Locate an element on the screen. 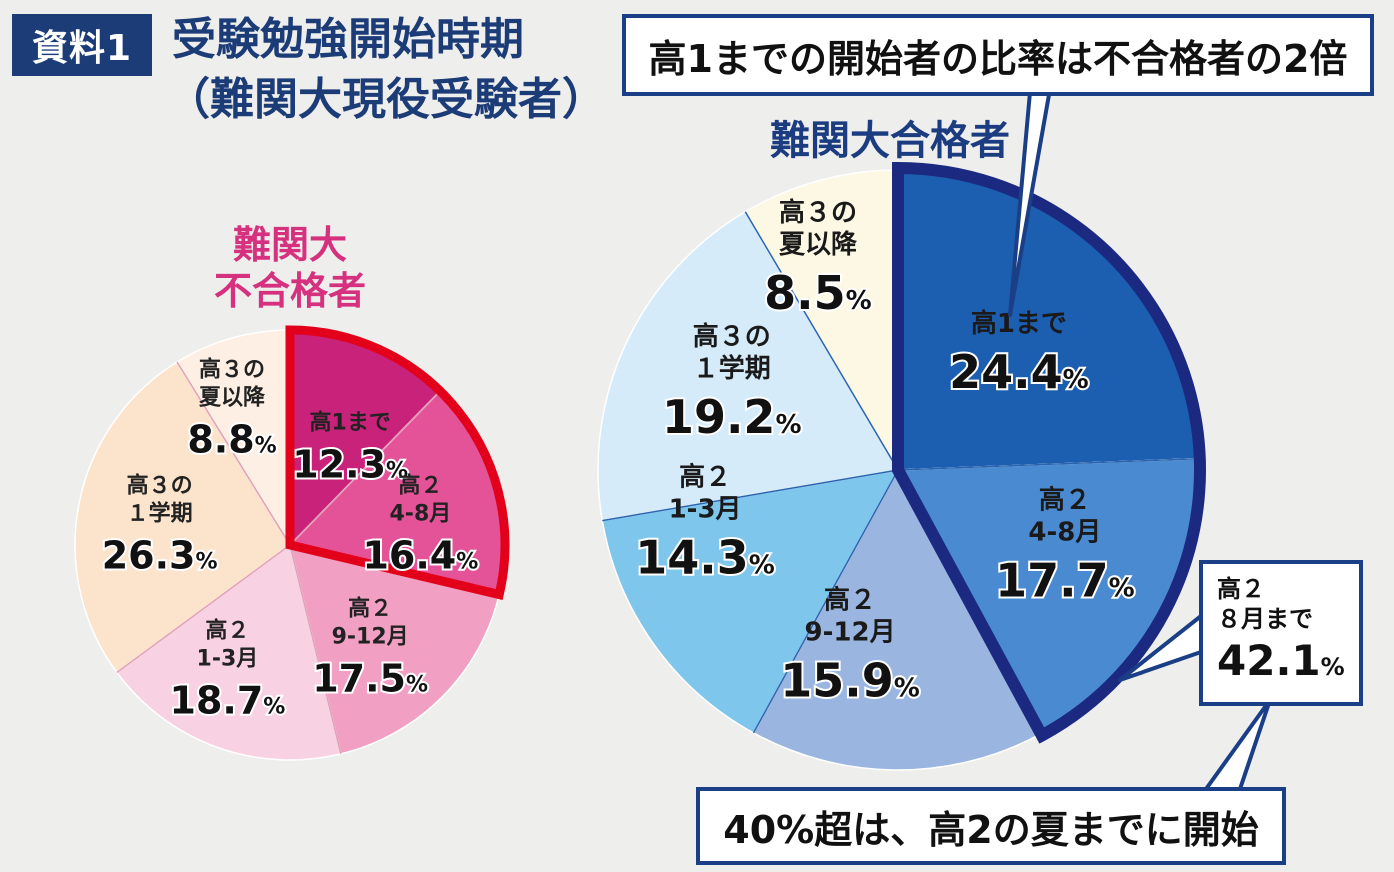 The image size is (1394, 872). page-title: 受験勉強開始時期 is located at coordinates (348, 39).